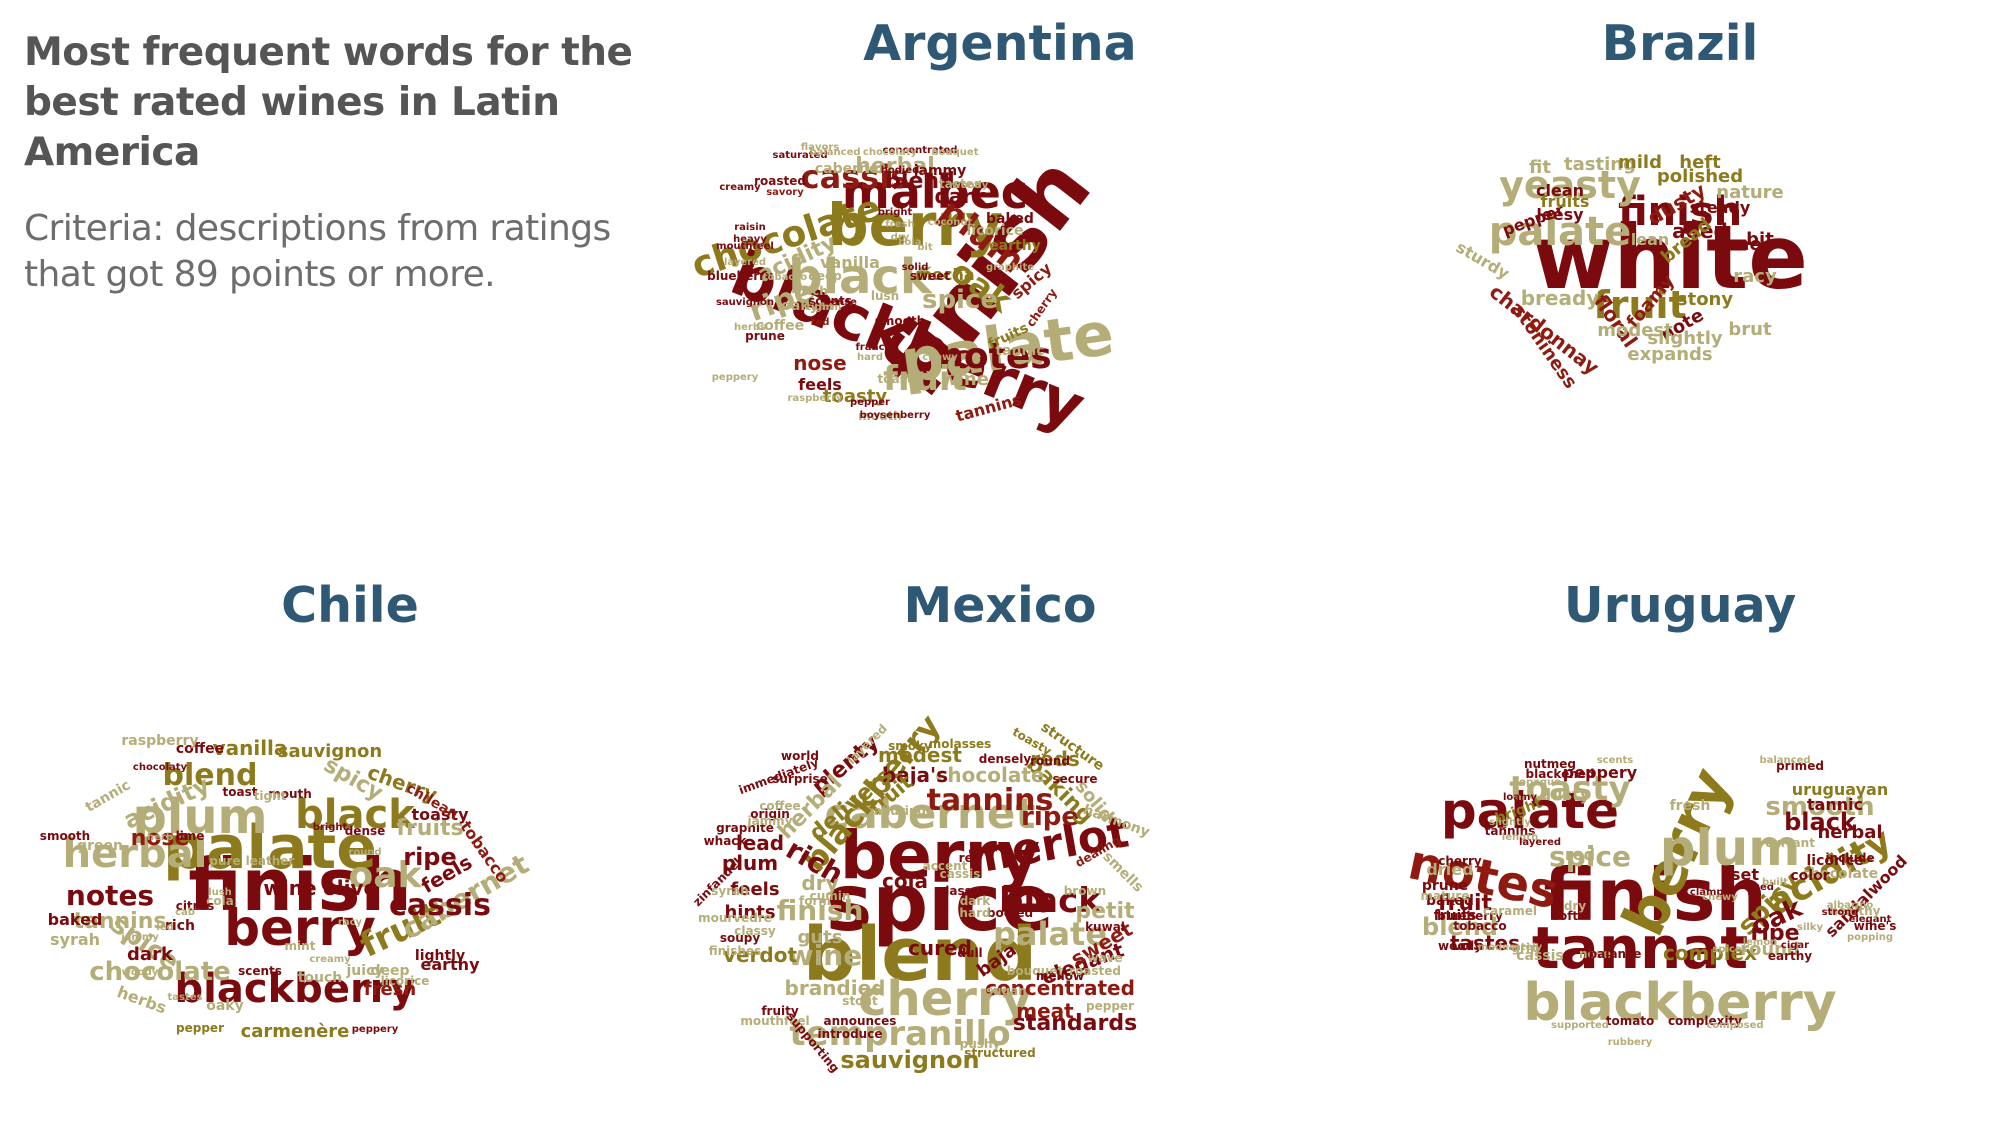 This screenshot has width=2004, height=1125. Describe the element at coordinates (320, 978) in the screenshot. I see `cloud-word: touch` at that location.